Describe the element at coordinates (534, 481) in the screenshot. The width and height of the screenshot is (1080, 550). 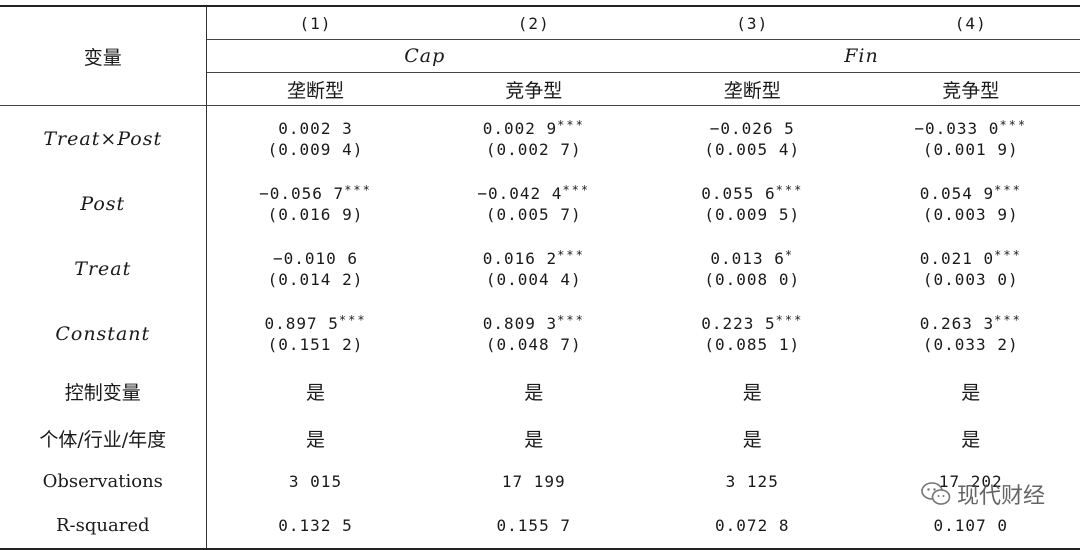
I see `observations-value: 17 199` at that location.